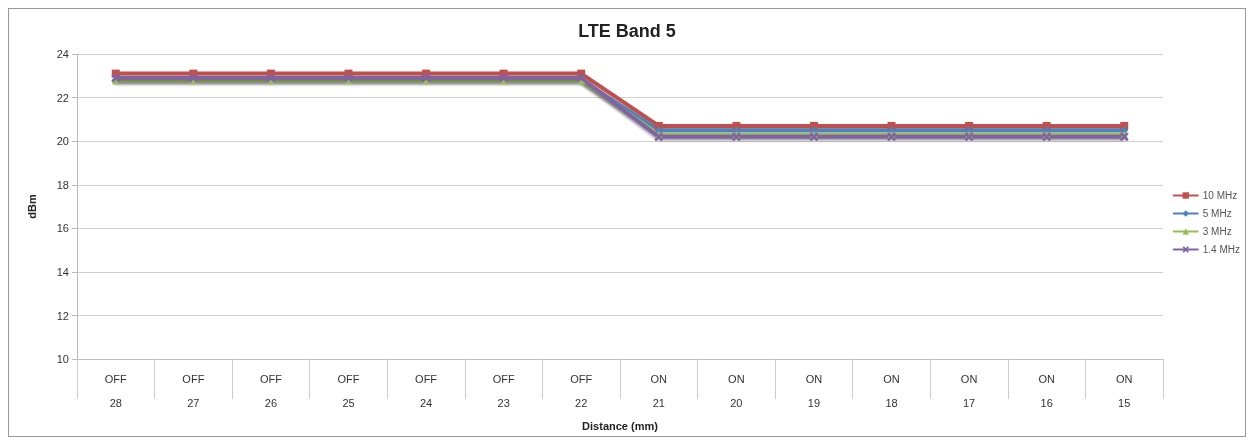 This screenshot has height=445, width=1254. Describe the element at coordinates (62, 97) in the screenshot. I see `y-tick-label: 22` at that location.